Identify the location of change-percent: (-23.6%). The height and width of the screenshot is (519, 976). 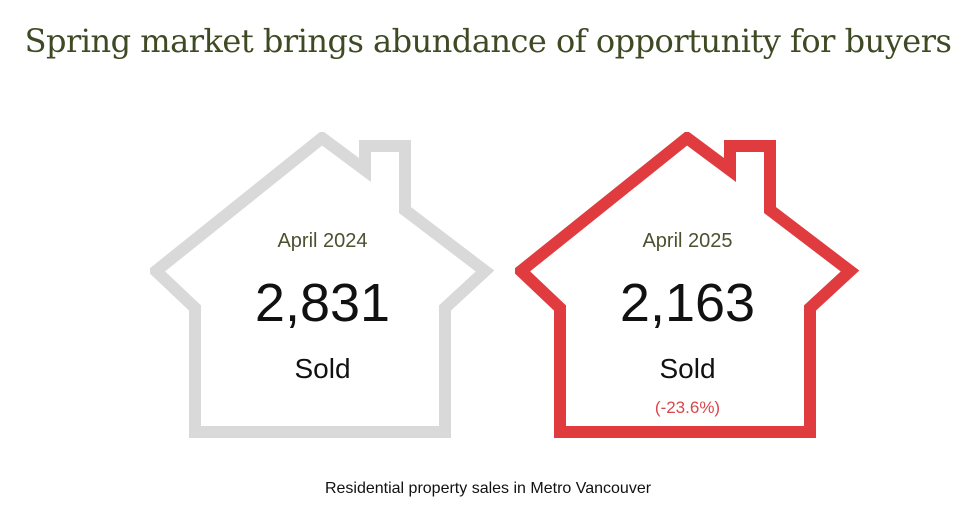
(687, 407).